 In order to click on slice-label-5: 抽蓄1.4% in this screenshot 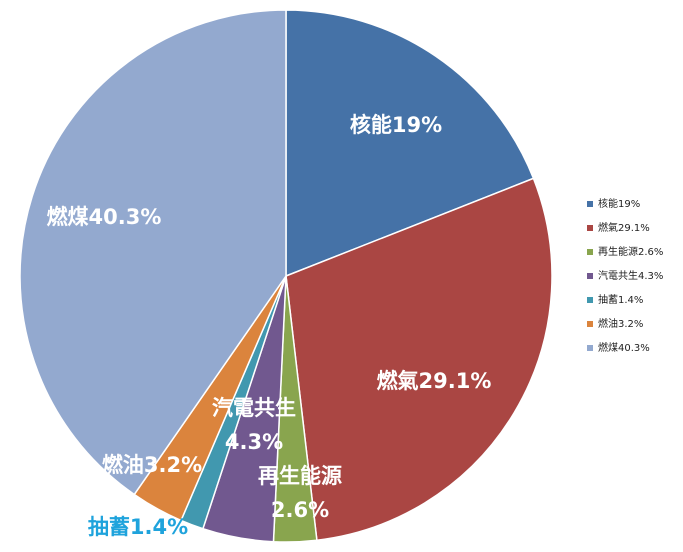, I will do `click(138, 527)`.